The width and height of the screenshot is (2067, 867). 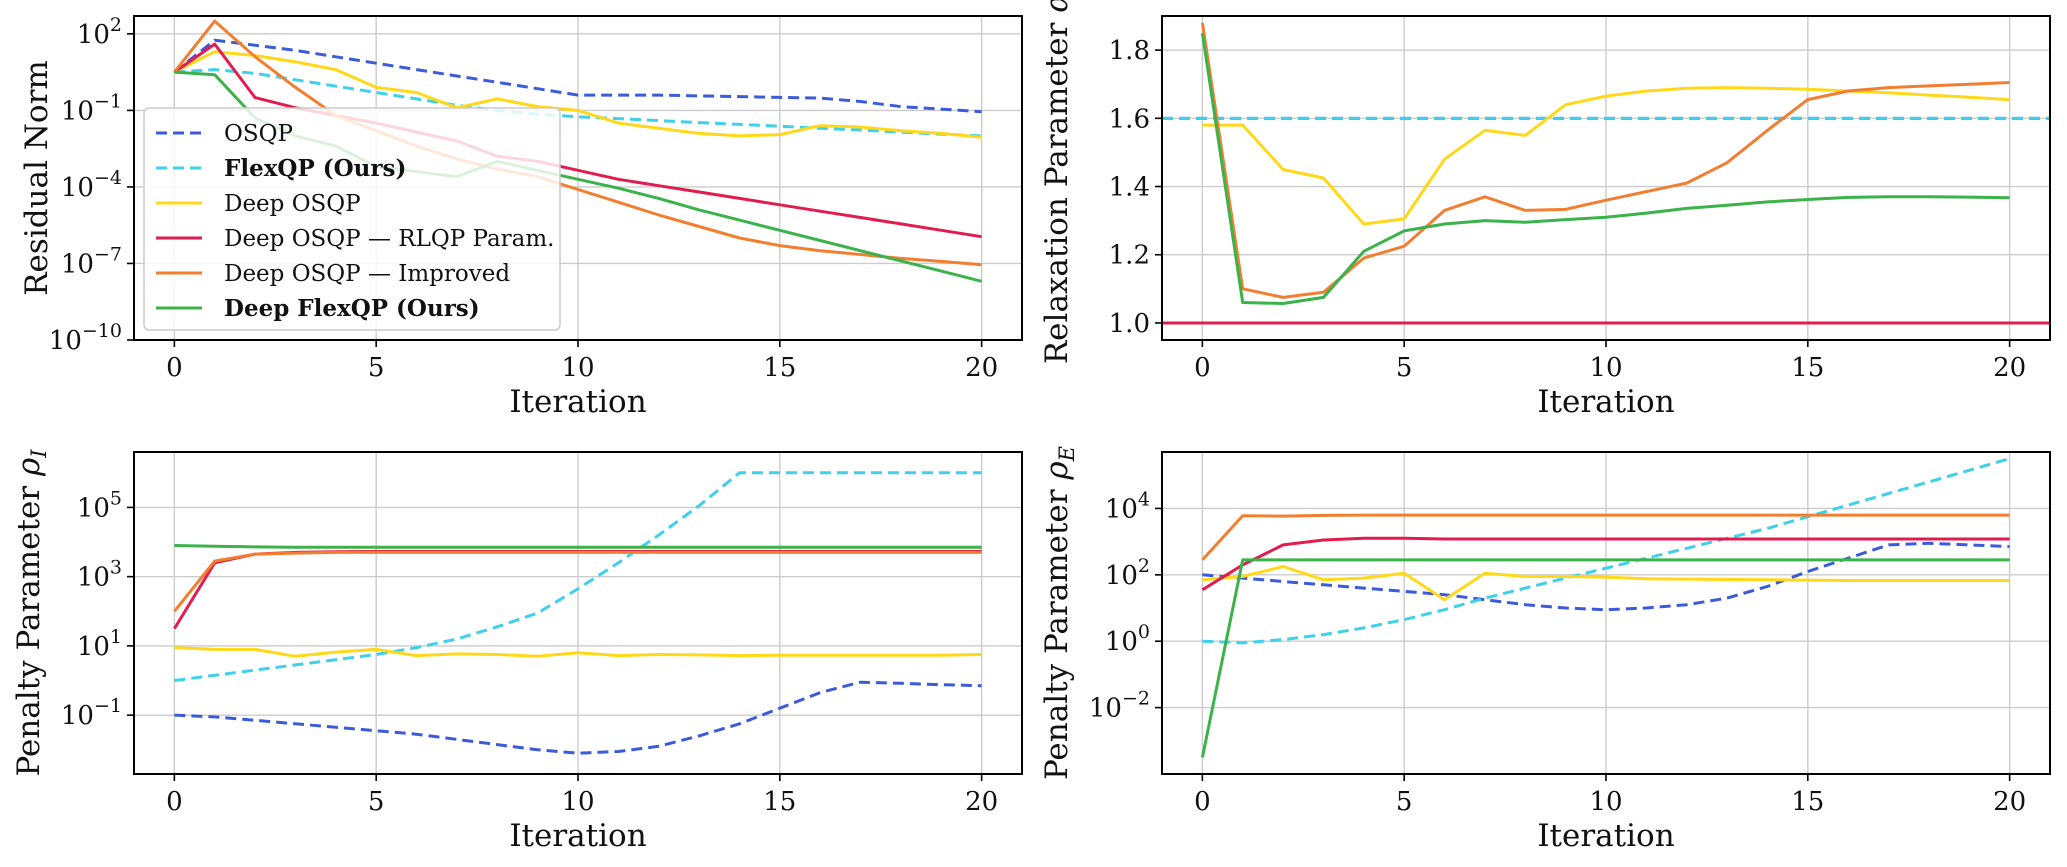 What do you see at coordinates (108, 254) in the screenshot?
I see `tick-exponent: −7` at bounding box center [108, 254].